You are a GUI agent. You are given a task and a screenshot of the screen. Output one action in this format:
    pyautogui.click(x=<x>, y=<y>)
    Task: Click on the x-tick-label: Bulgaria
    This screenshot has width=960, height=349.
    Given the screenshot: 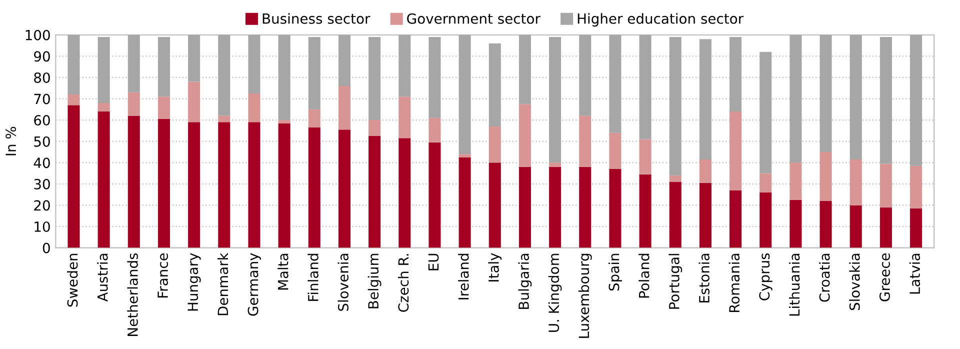 What is the action you would take?
    pyautogui.click(x=525, y=281)
    